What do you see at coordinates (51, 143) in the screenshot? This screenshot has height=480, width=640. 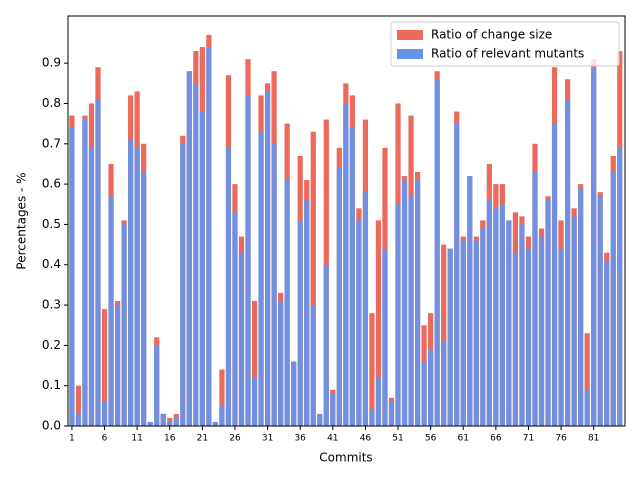 I see `y-tick-label: 0.7` at bounding box center [51, 143].